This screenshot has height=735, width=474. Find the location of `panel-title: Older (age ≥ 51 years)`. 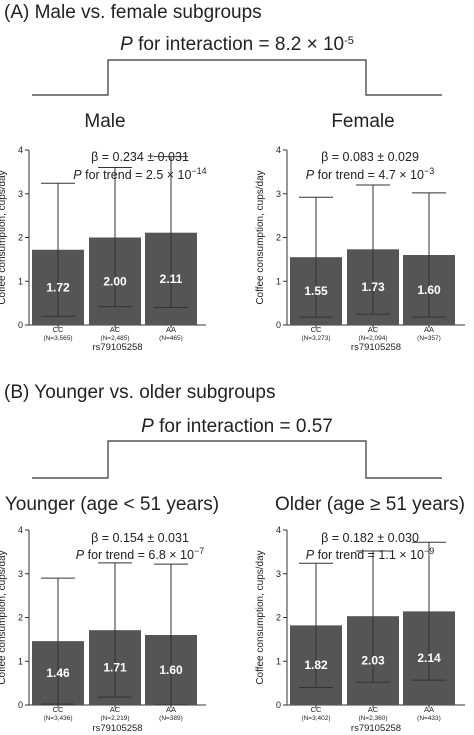

panel-title: Older (age ≥ 51 years) is located at coordinates (370, 504).